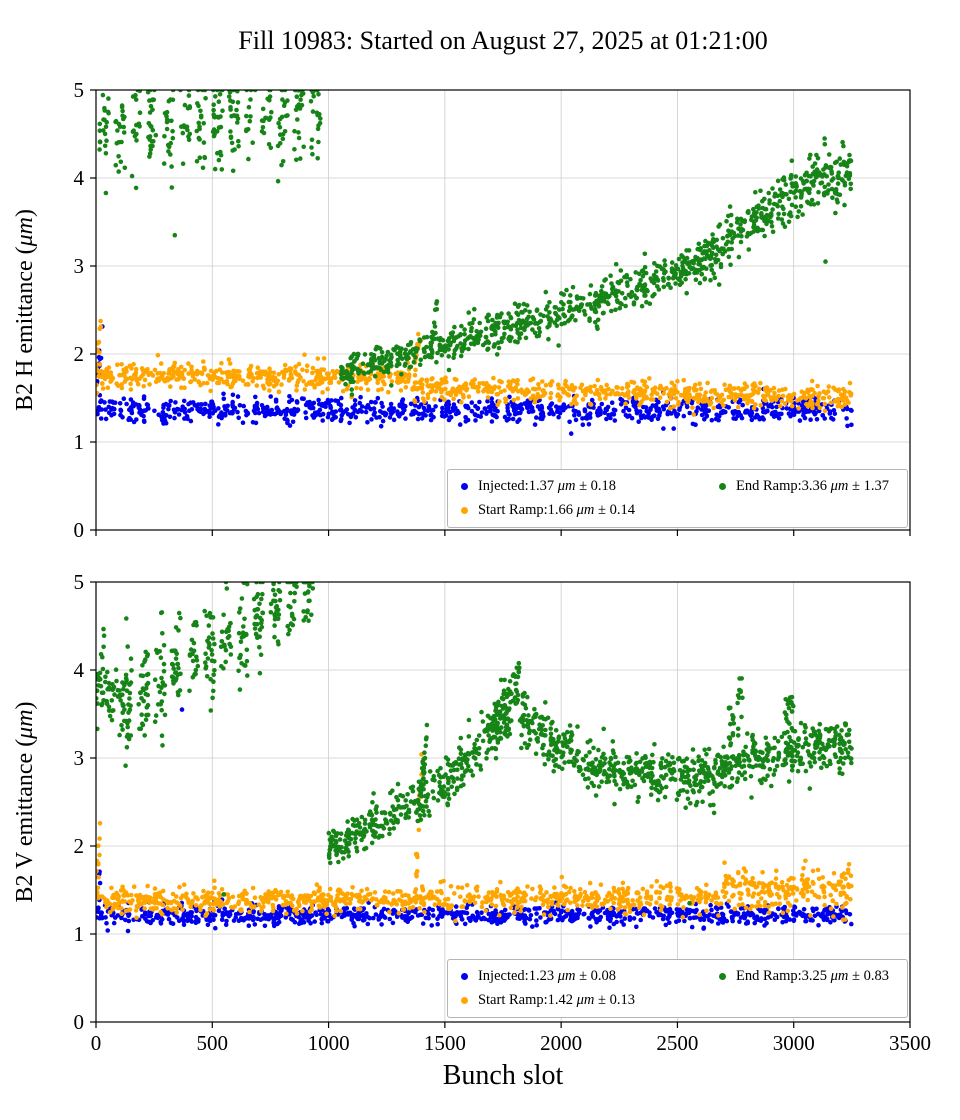 This screenshot has height=1120, width=960. I want to click on legend-column: End Ramp:3.36 μm ± 1.37, so click(804, 486).